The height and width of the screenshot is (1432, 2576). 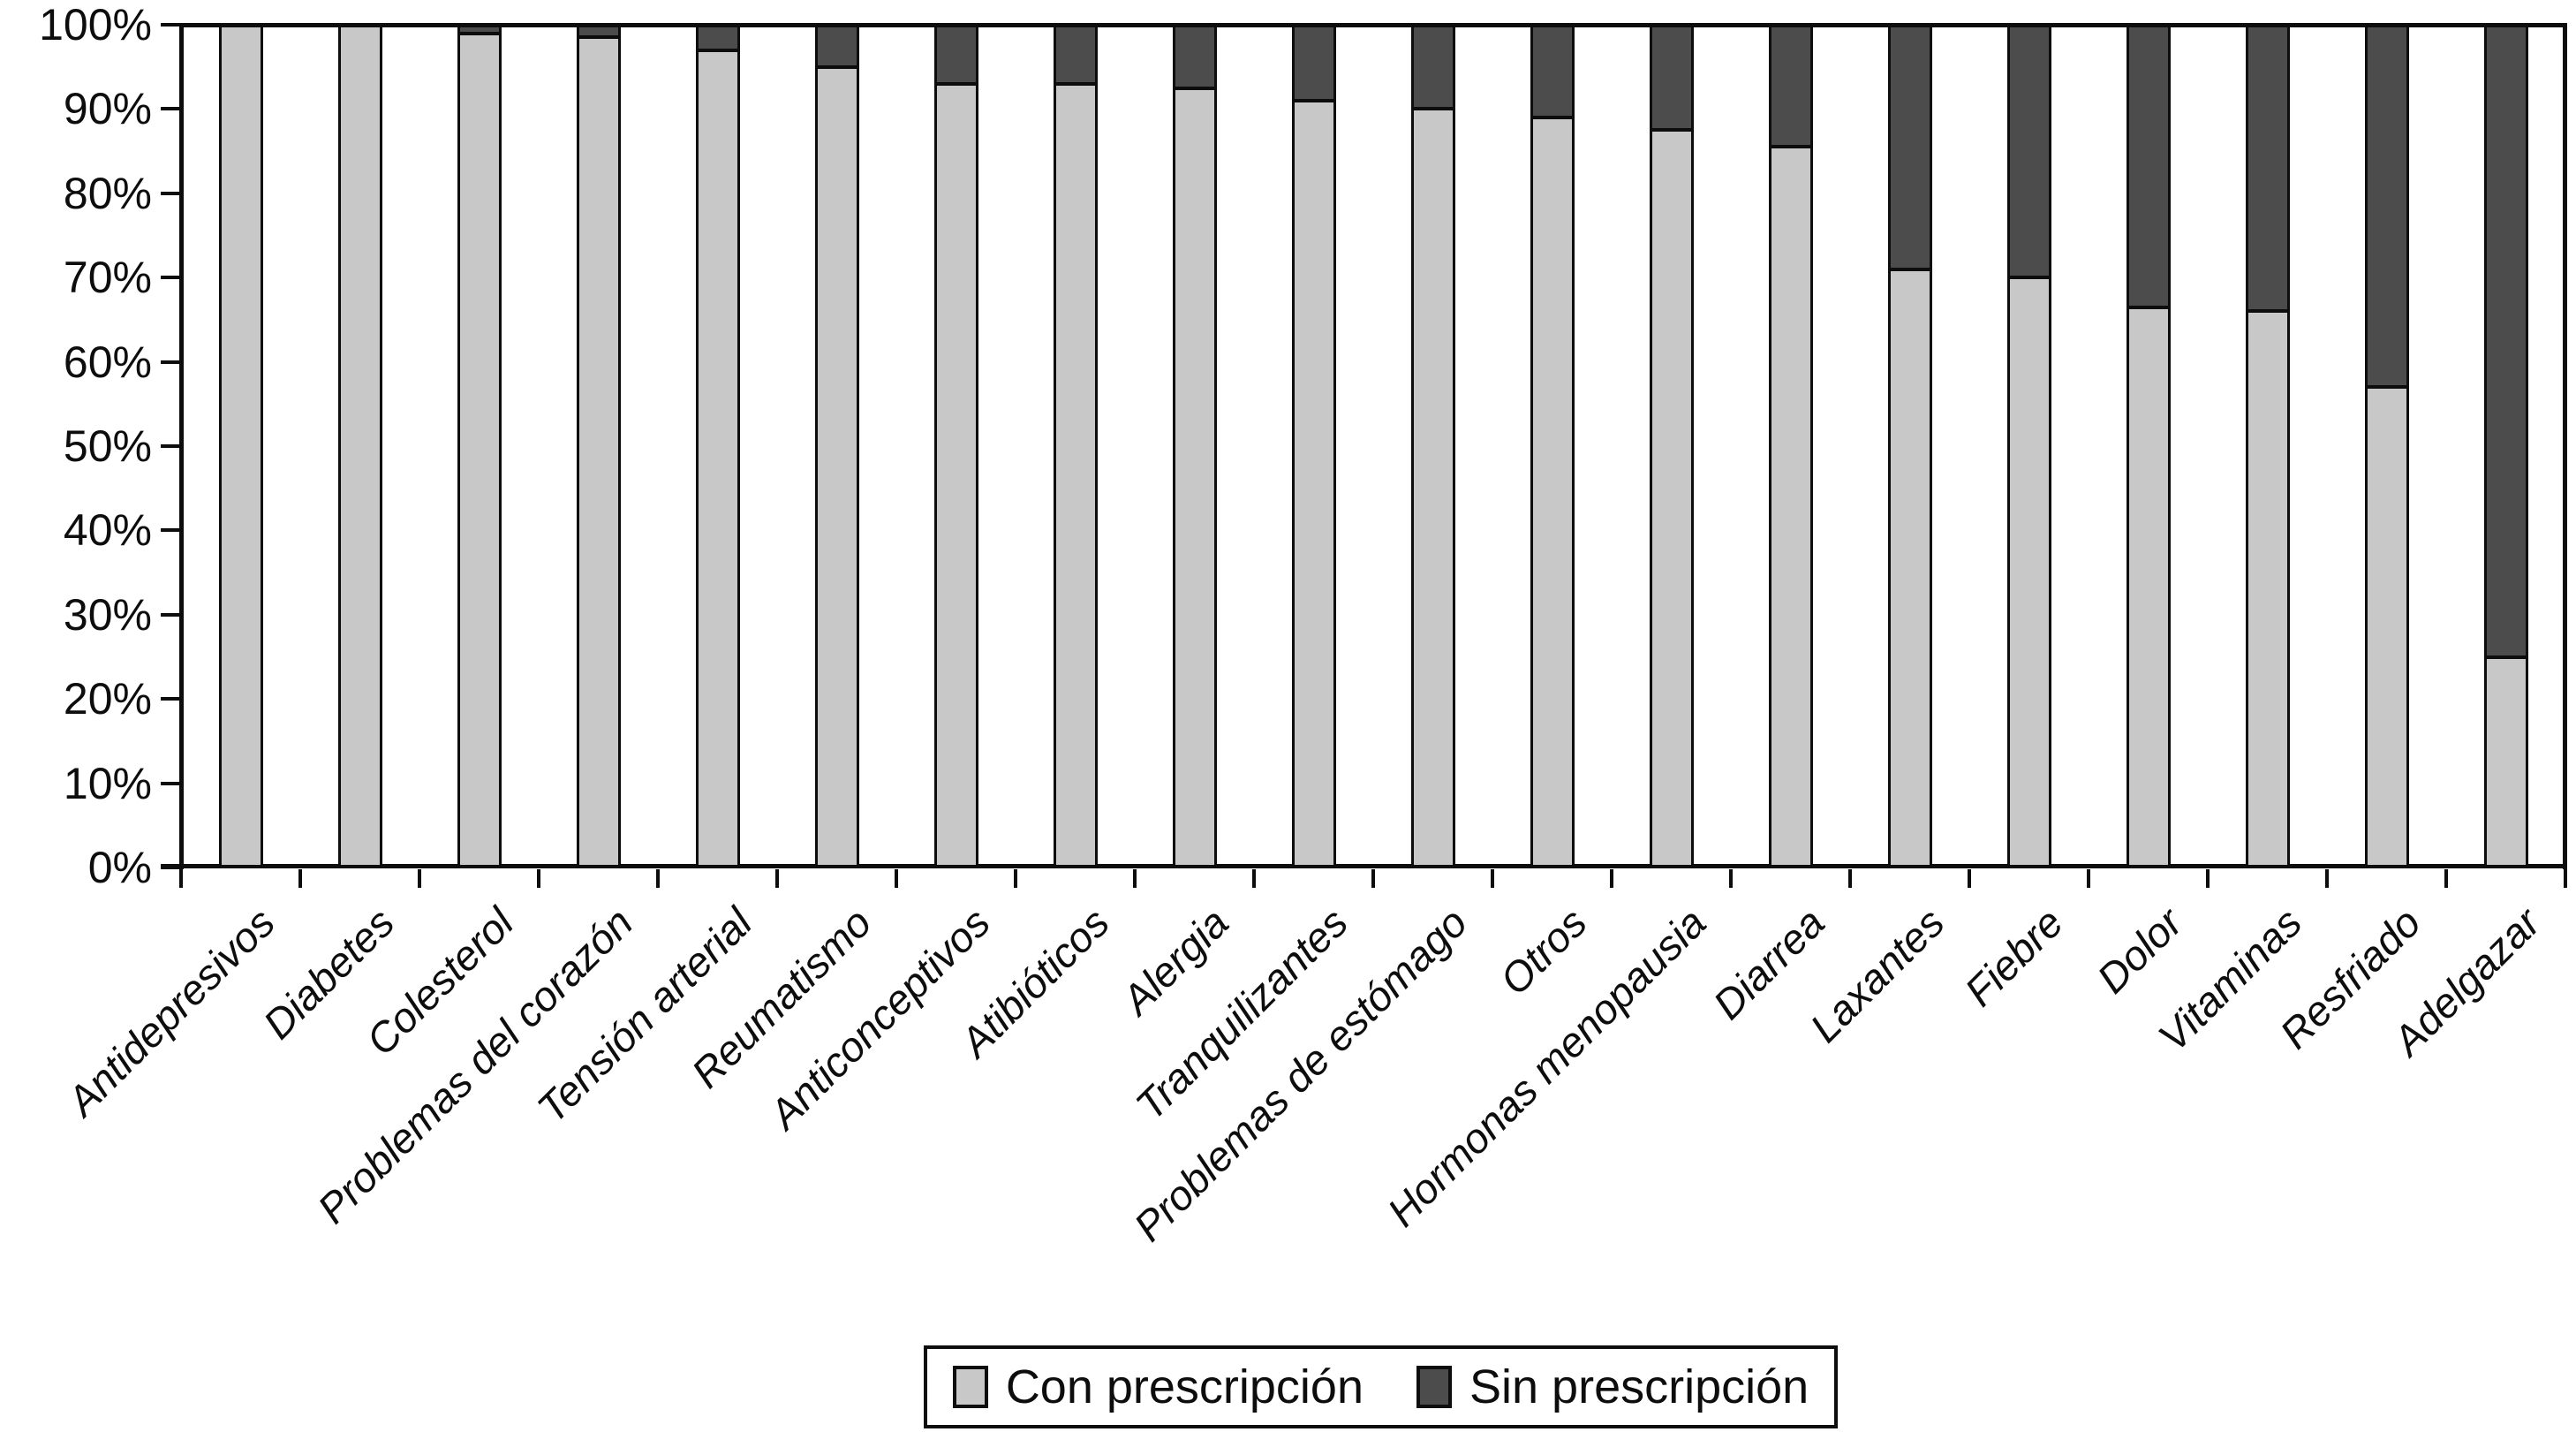 I want to click on y-axis-line, so click(x=181, y=446).